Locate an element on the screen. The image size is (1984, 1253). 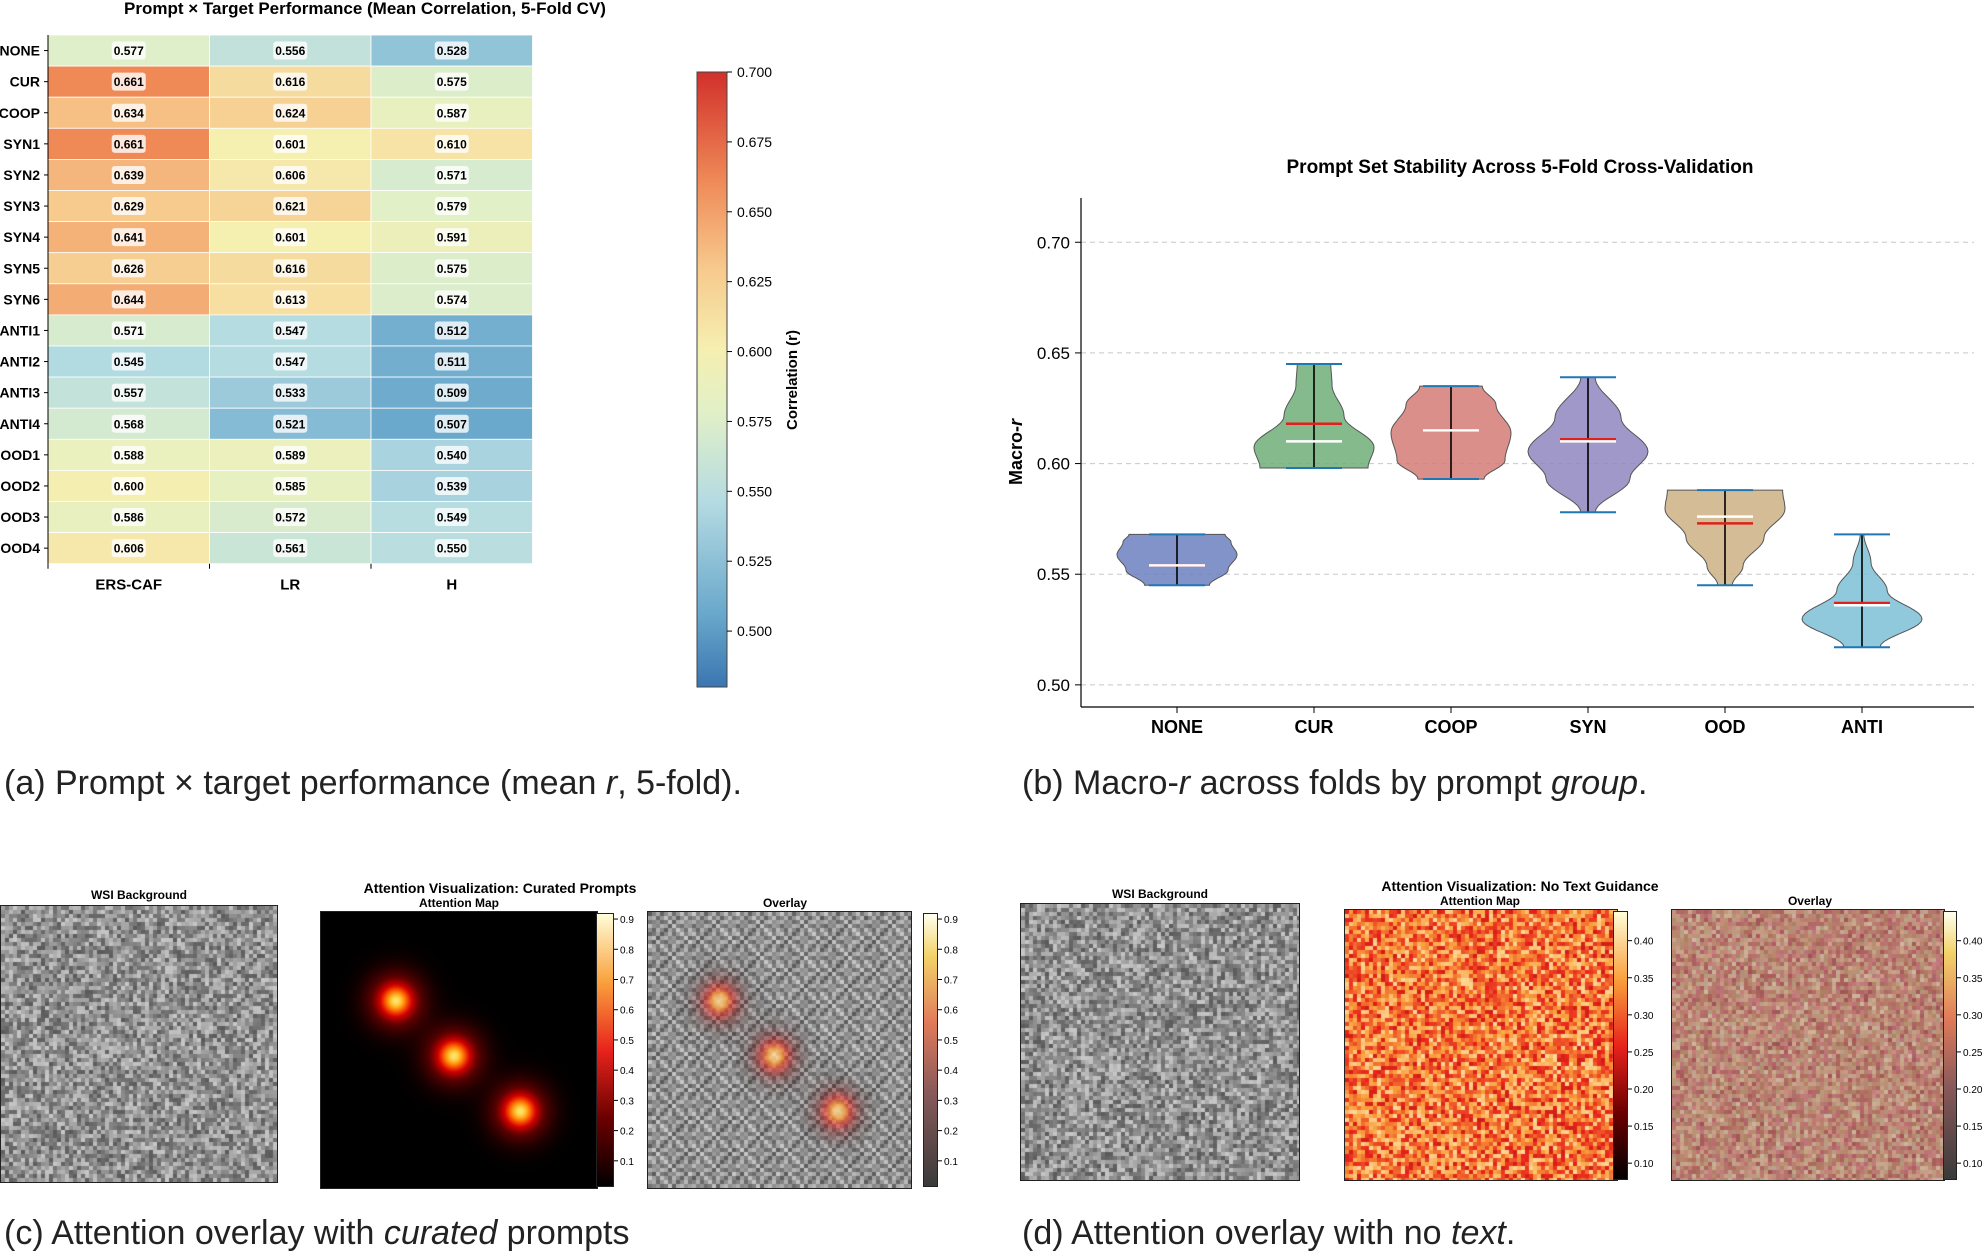
cell-value-label: 0.639 is located at coordinates (129, 175).